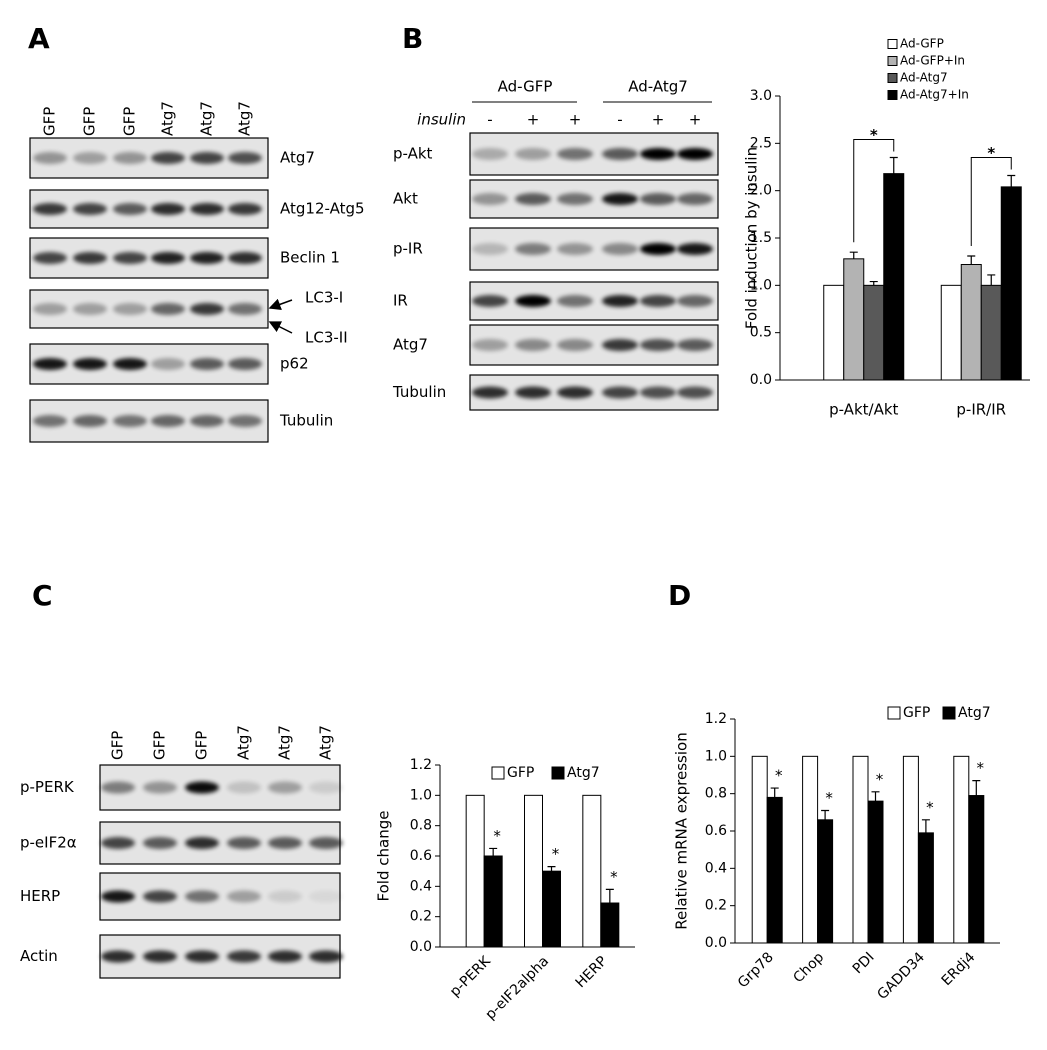 Image resolution: width=1047 pixels, height=1050 pixels. Describe the element at coordinates (40, 896) in the screenshot. I see `row-label: HERP` at that location.